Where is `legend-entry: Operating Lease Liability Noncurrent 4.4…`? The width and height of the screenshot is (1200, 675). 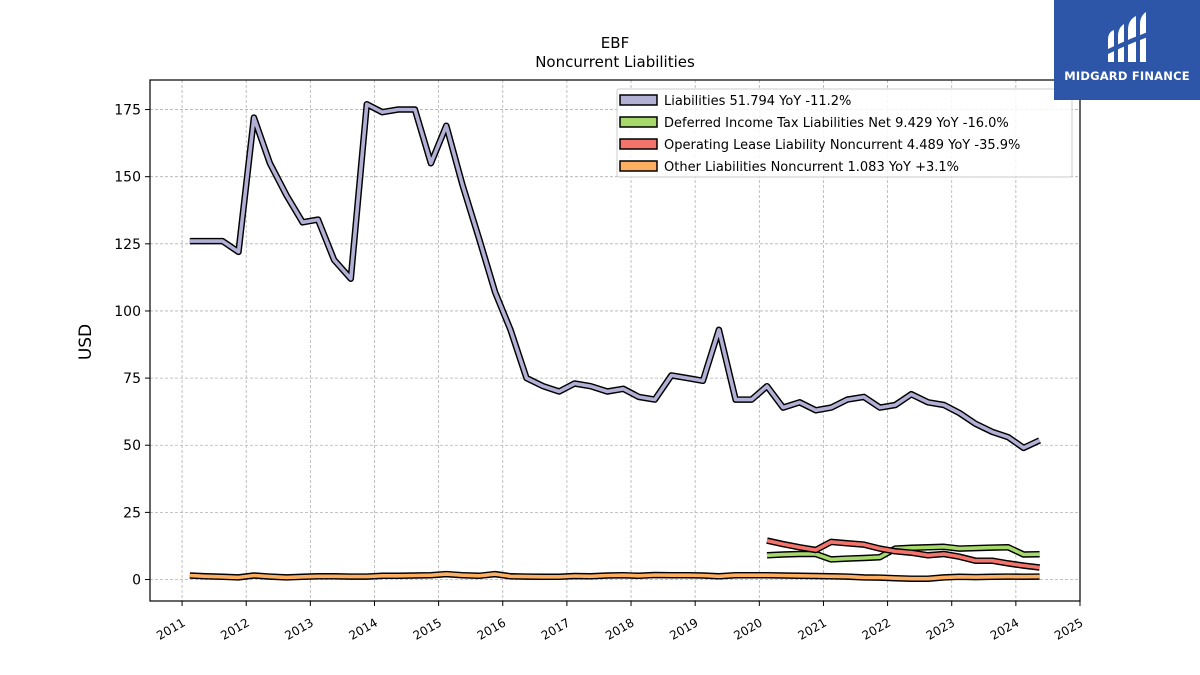 legend-entry: Operating Lease Liability Noncurrent 4.4… is located at coordinates (842, 145).